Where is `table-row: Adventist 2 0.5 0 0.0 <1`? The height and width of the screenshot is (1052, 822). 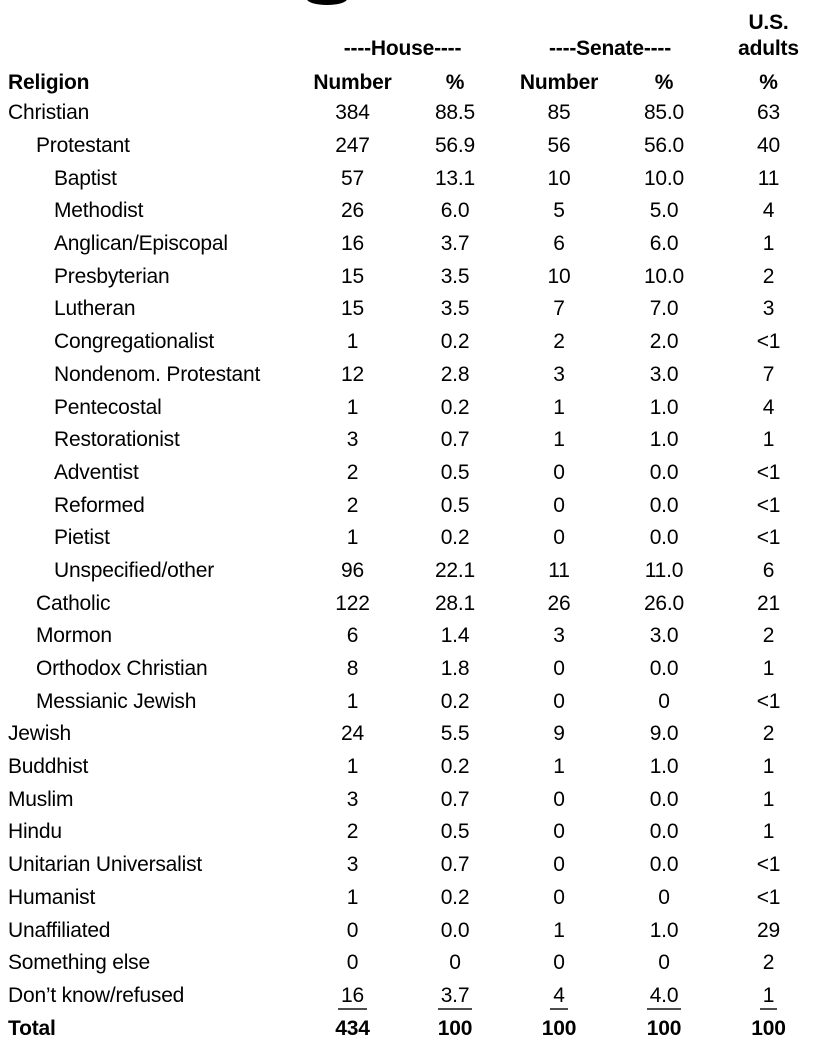 table-row: Adventist 2 0.5 0 0.0 <1 is located at coordinates (411, 473).